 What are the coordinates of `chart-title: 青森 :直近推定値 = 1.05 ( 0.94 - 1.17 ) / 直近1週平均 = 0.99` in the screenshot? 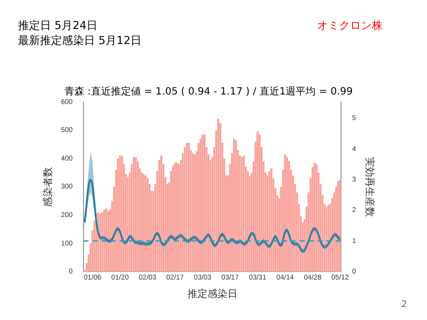 It's located at (208, 92).